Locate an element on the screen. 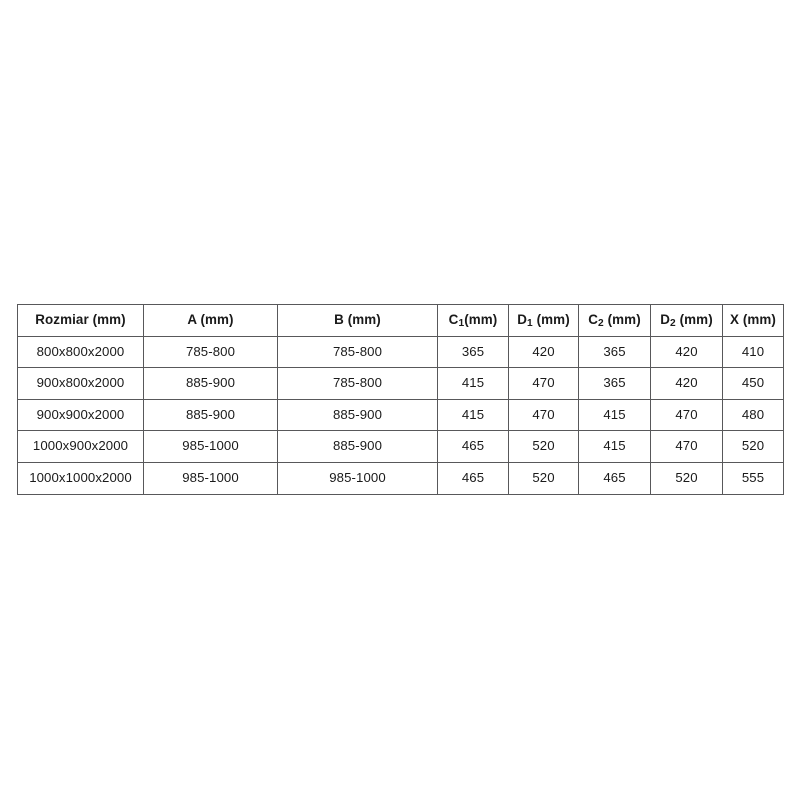 This screenshot has height=800, width=800. column-header-d1-subscript: 1 is located at coordinates (530, 324).